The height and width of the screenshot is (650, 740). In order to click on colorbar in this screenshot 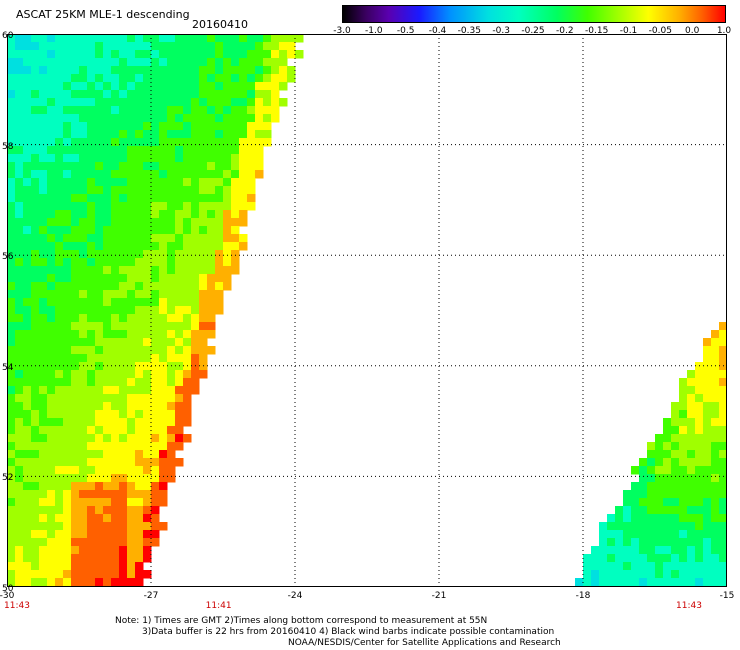, I will do `click(534, 14)`.